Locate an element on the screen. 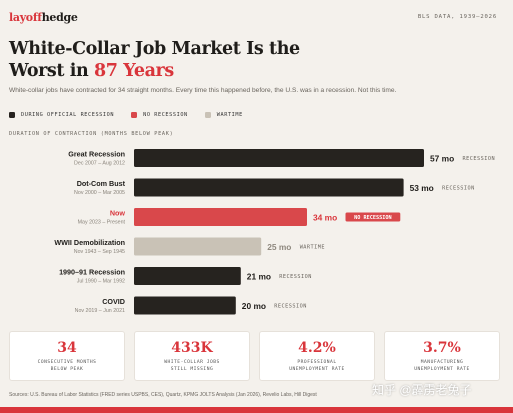  title-line-2: Worst in 87 Years is located at coordinates (154, 71).